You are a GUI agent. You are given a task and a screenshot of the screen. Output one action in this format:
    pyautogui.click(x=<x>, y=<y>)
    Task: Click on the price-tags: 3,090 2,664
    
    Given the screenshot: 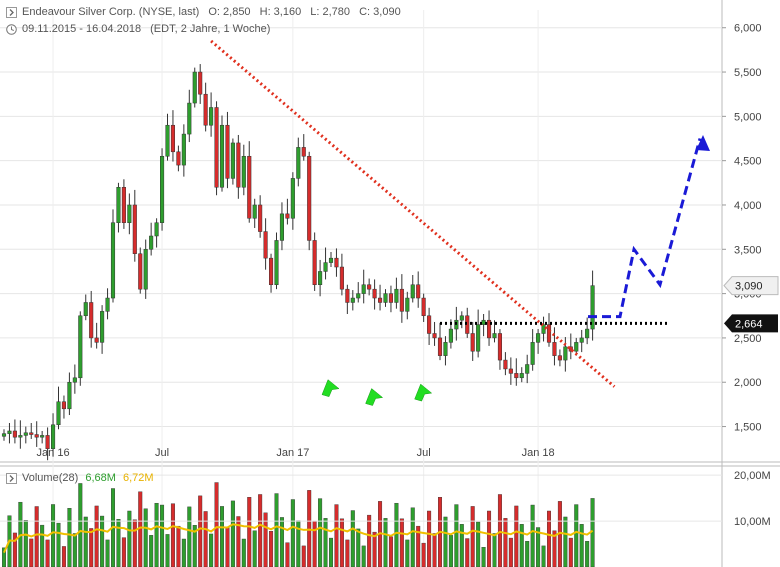 What is the action you would take?
    pyautogui.click(x=751, y=304)
    